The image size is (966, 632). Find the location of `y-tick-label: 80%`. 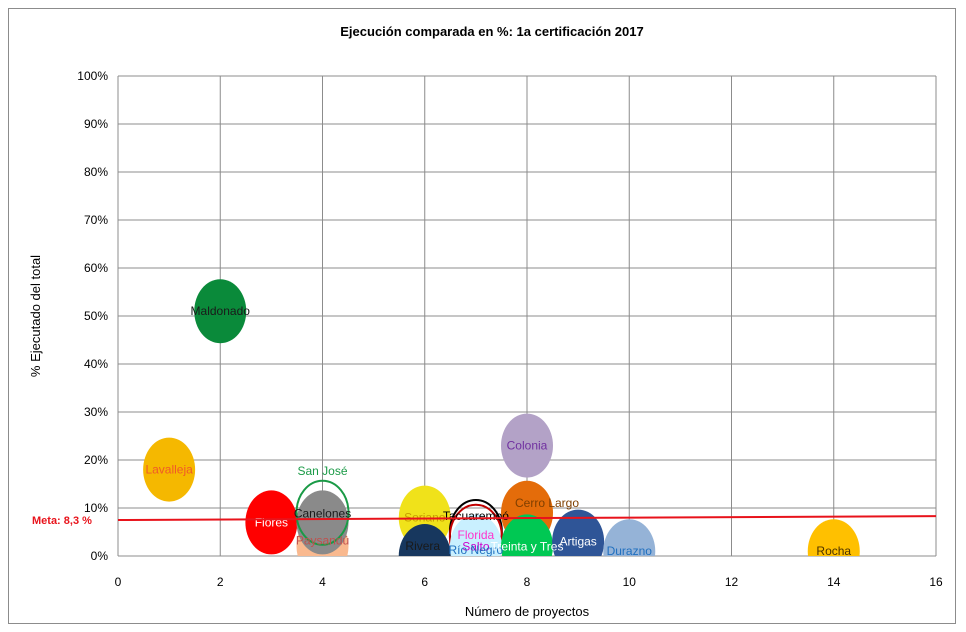

y-tick-label: 80% is located at coordinates (96, 172).